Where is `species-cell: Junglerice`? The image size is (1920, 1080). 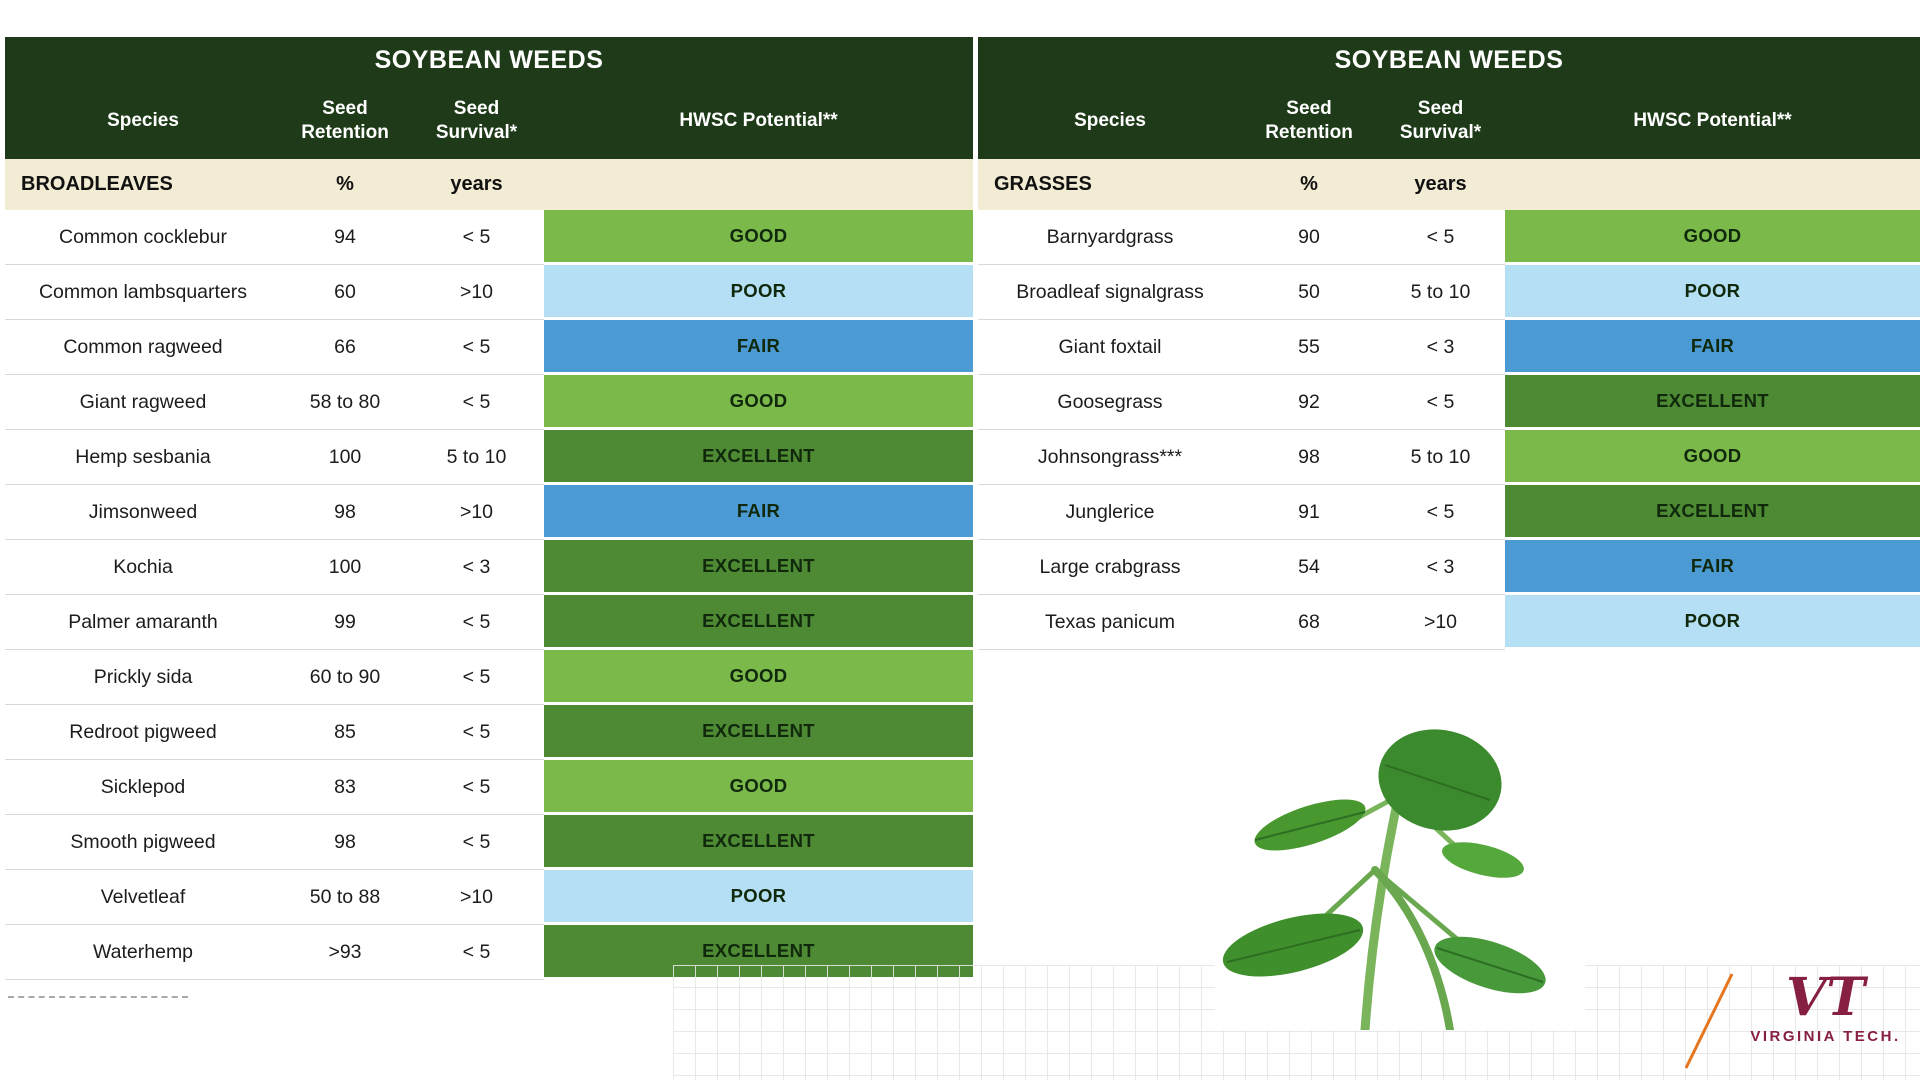
species-cell: Junglerice is located at coordinates (1110, 512).